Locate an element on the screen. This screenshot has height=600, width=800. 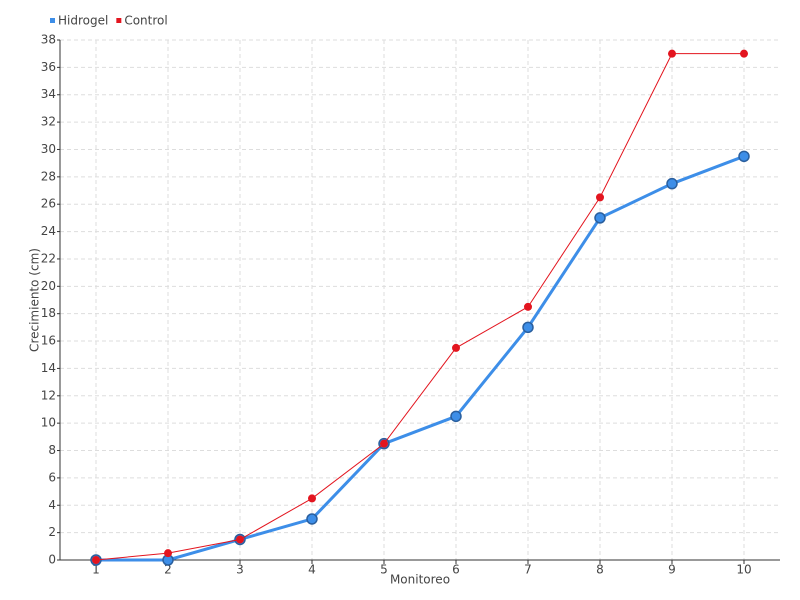
x-tick-label: 5 is located at coordinates (384, 570).